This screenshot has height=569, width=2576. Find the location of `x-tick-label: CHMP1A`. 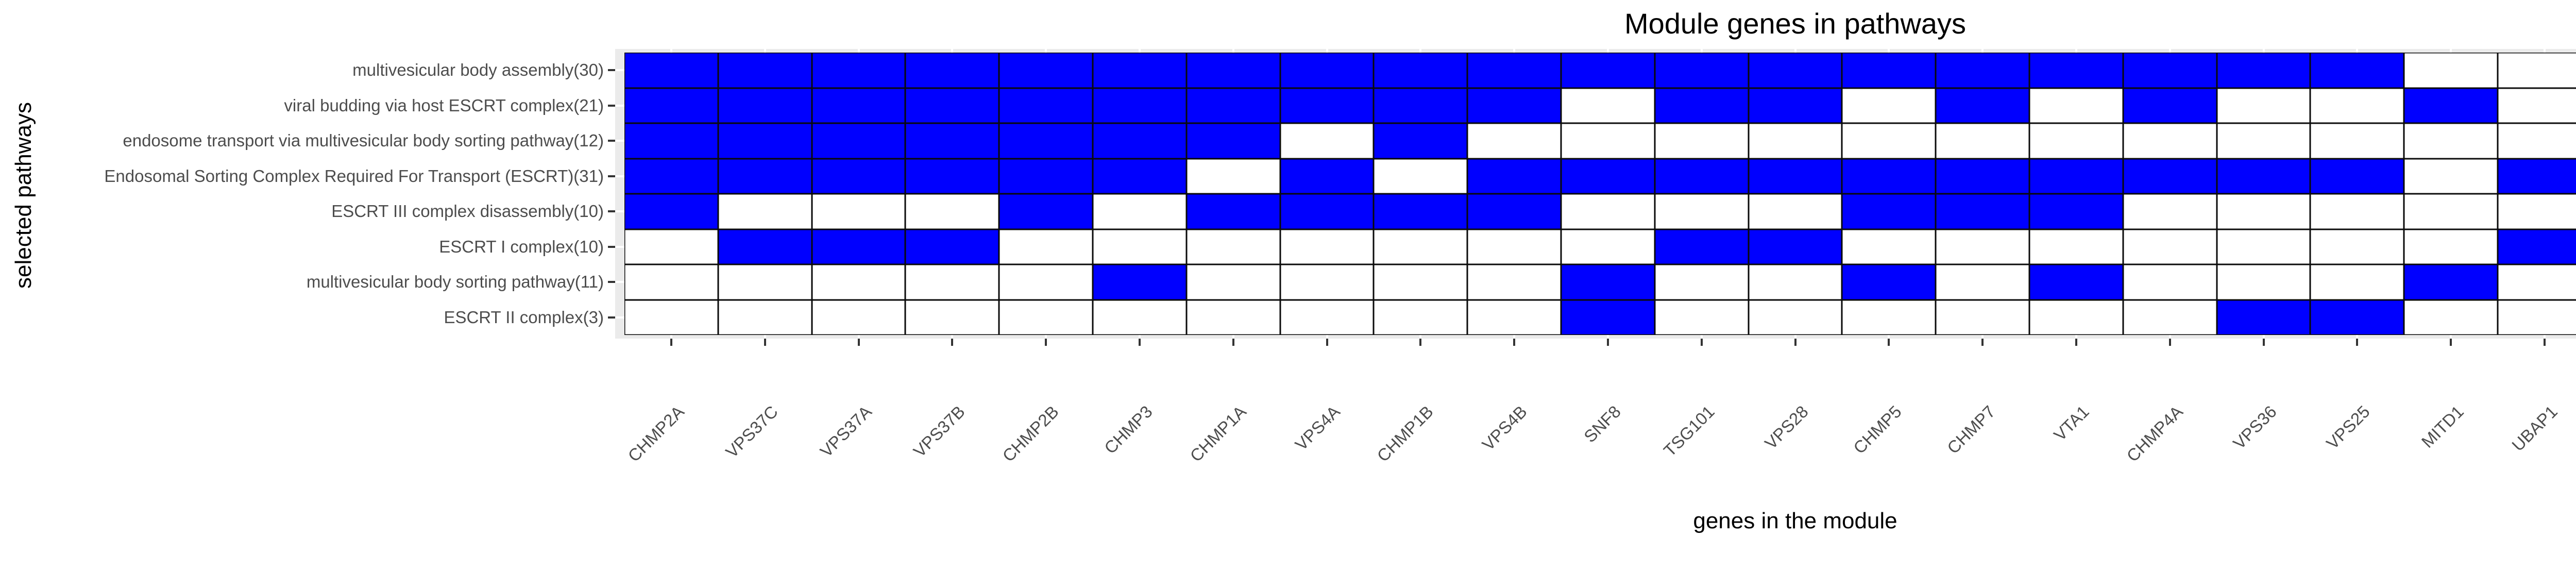

x-tick-label: CHMP1A is located at coordinates (1218, 434).